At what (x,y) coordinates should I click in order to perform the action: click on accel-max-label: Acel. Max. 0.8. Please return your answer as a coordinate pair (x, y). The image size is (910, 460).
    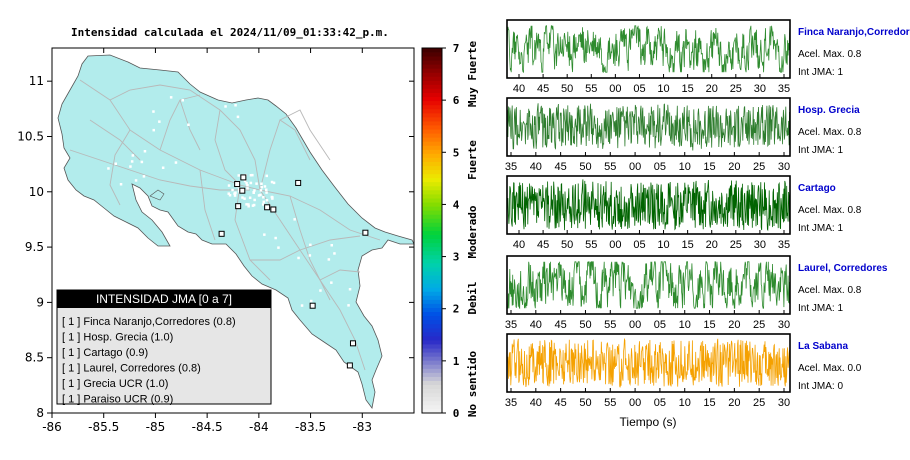
    Looking at the image, I should click on (830, 210).